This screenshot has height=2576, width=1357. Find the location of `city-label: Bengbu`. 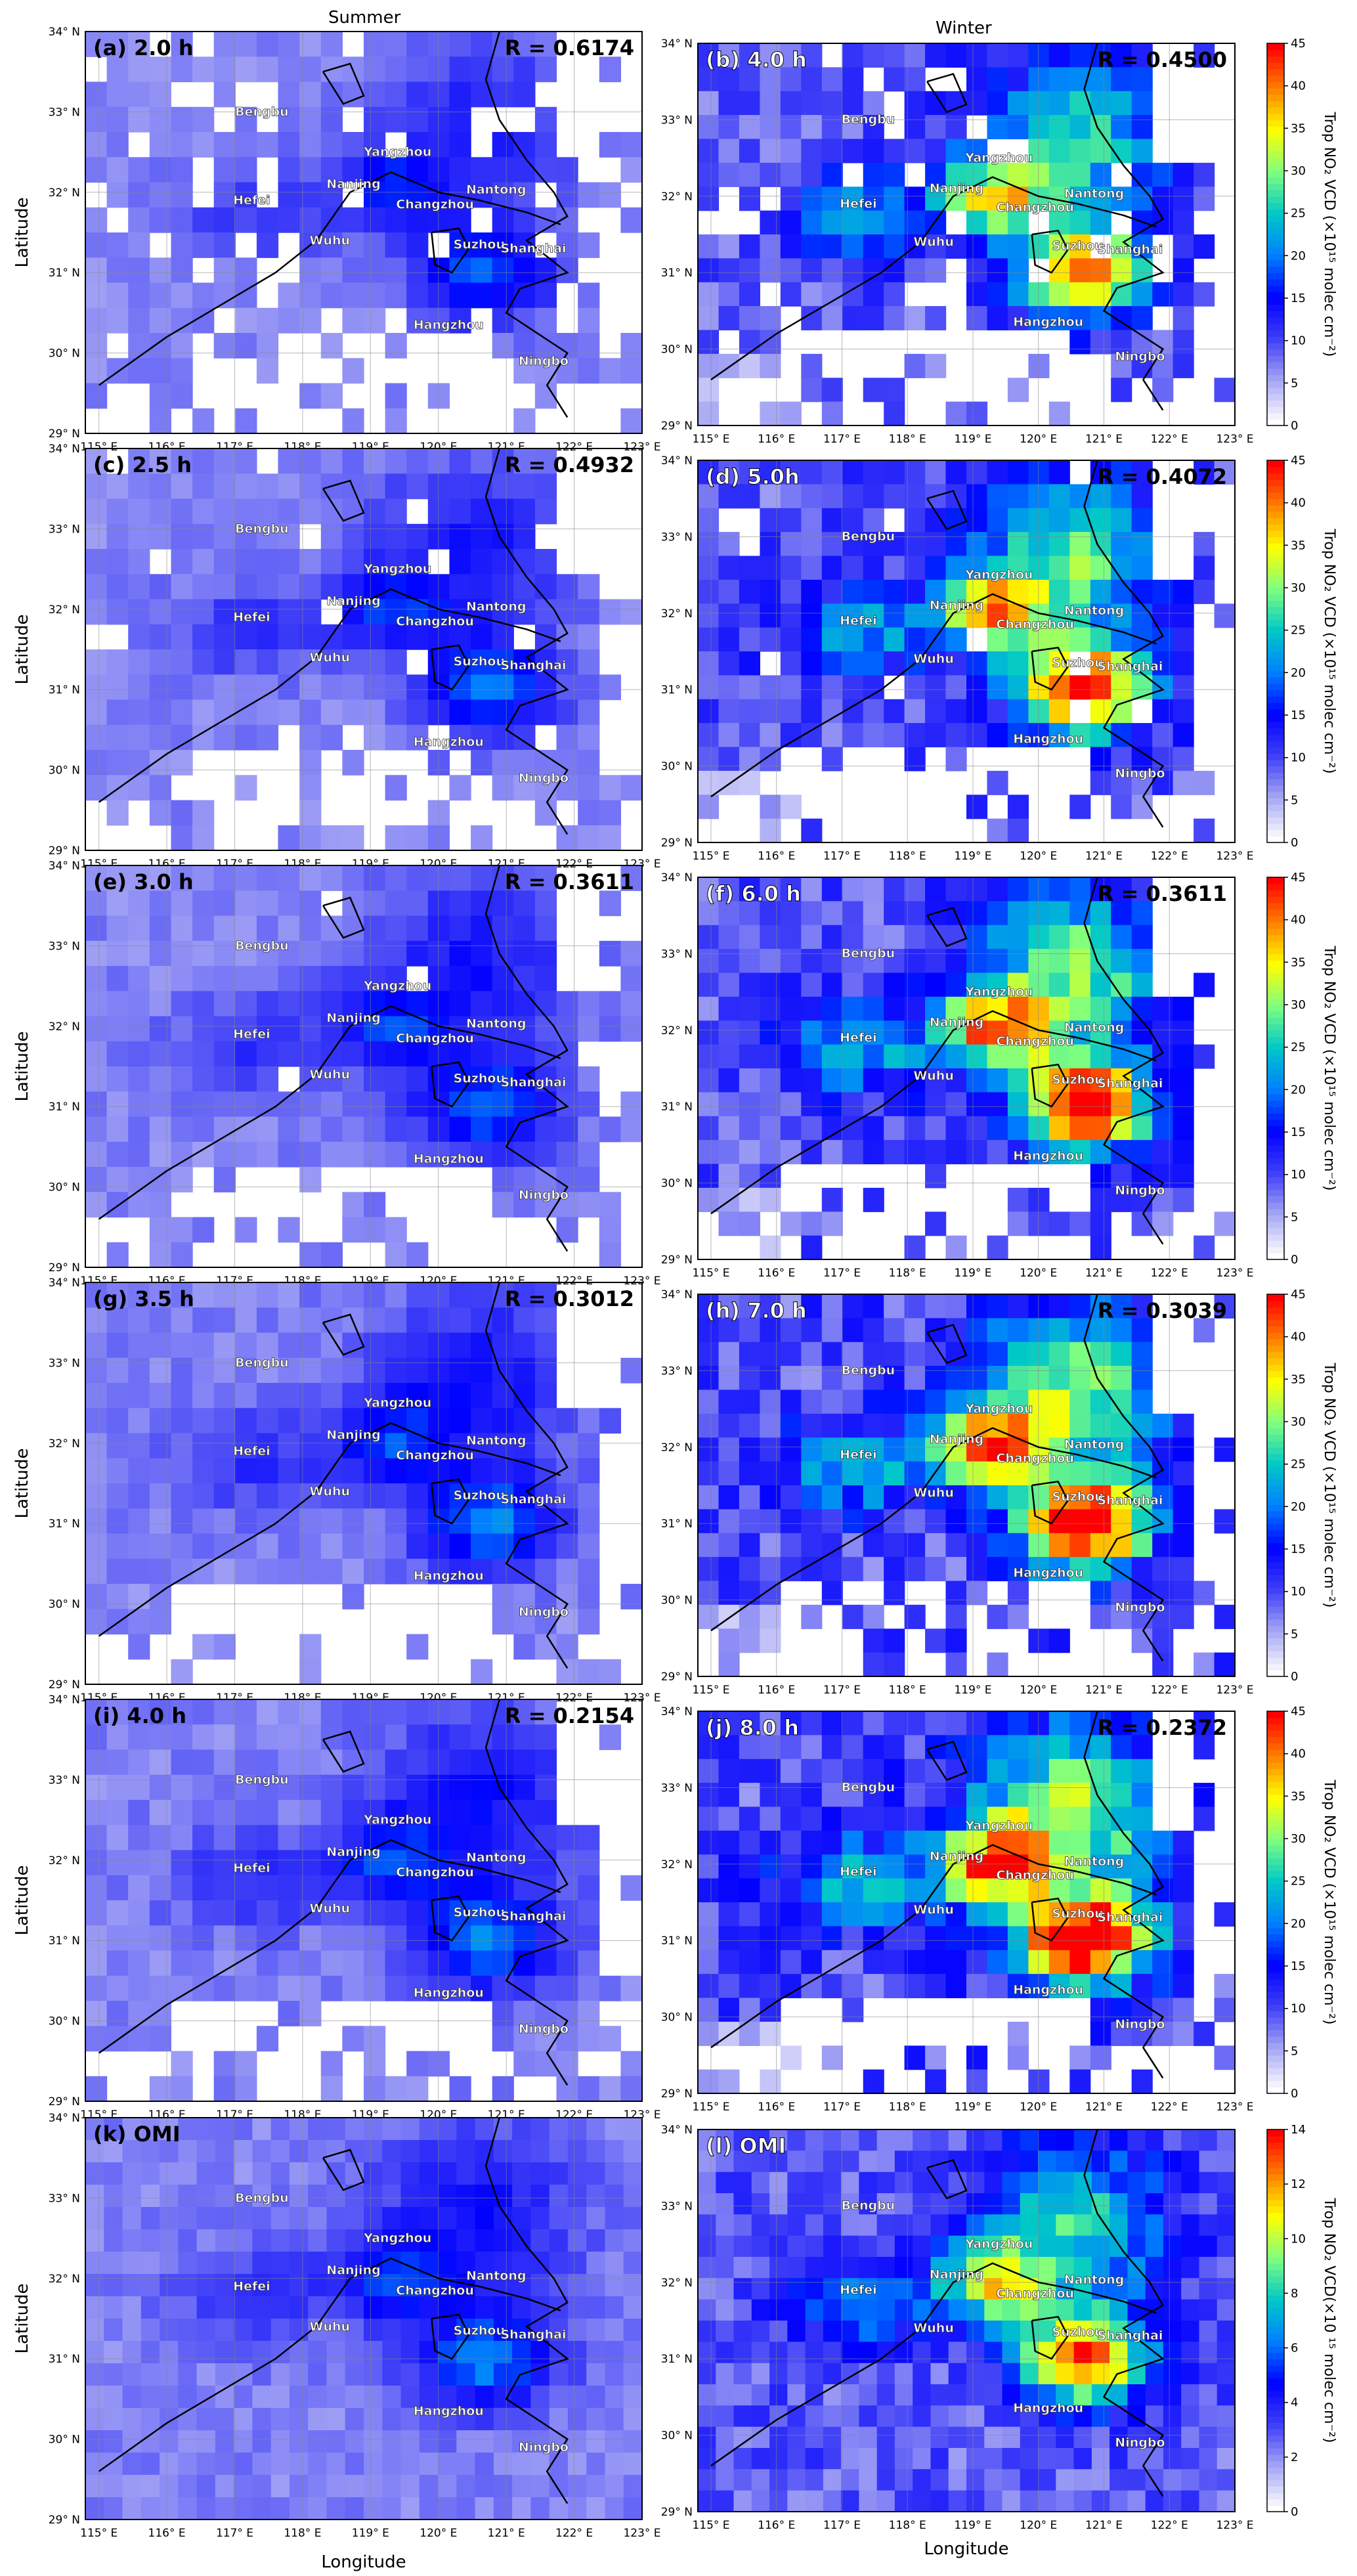

city-label: Bengbu is located at coordinates (262, 529).